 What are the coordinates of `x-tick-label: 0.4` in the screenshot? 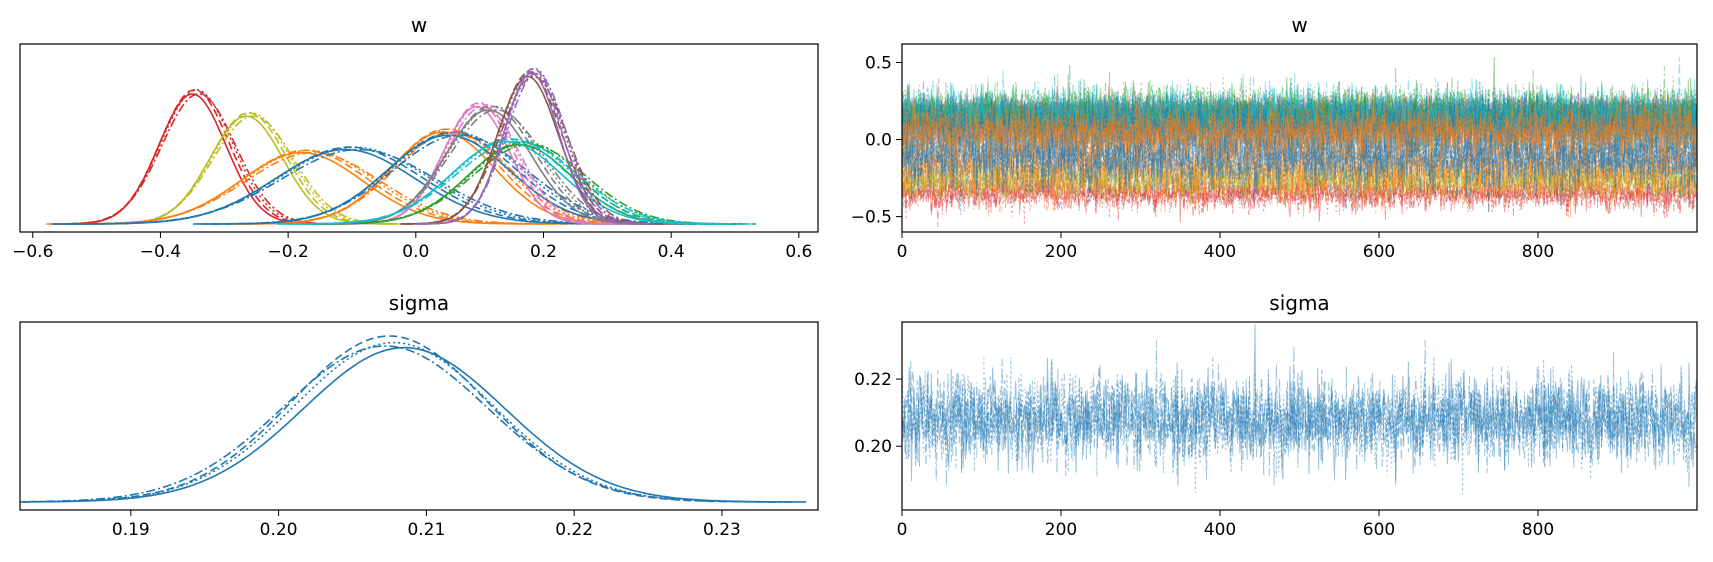 It's located at (671, 252).